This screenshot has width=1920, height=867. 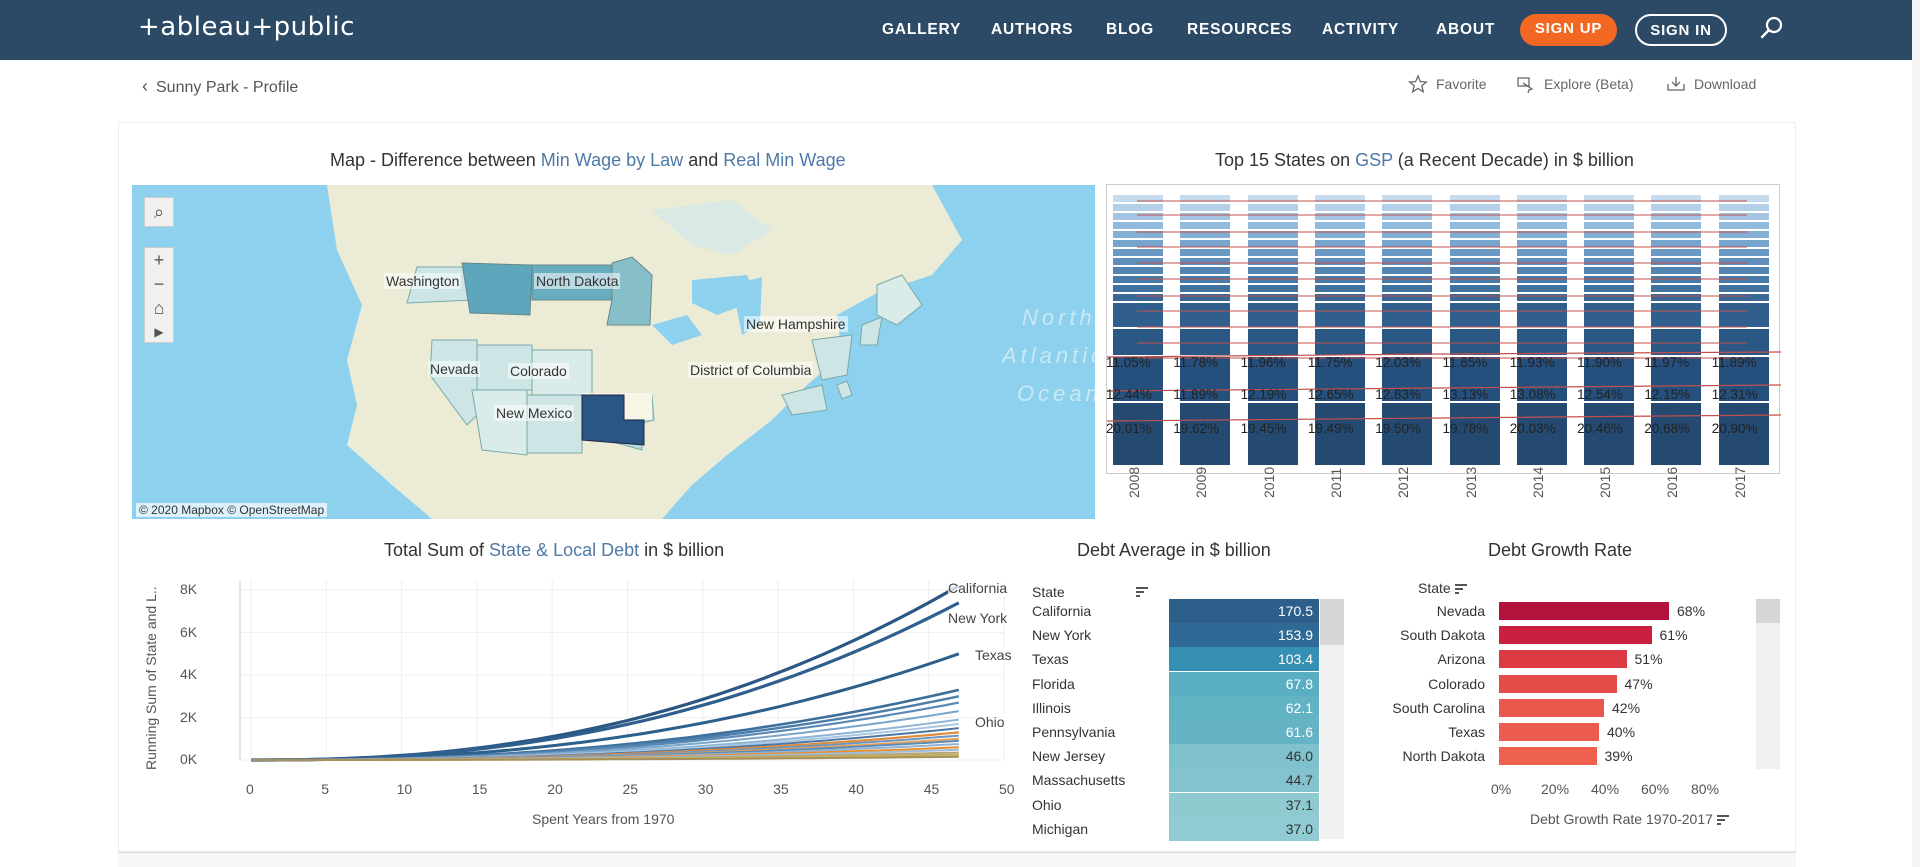 I want to click on growth-scrollbar, so click(x=1768, y=684).